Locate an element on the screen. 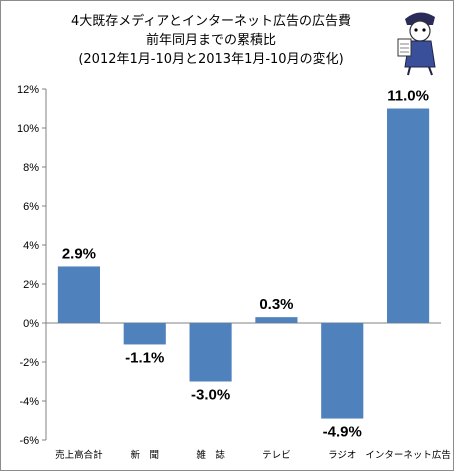 The image size is (454, 471). mascot-eye-right is located at coordinates (424, 30).